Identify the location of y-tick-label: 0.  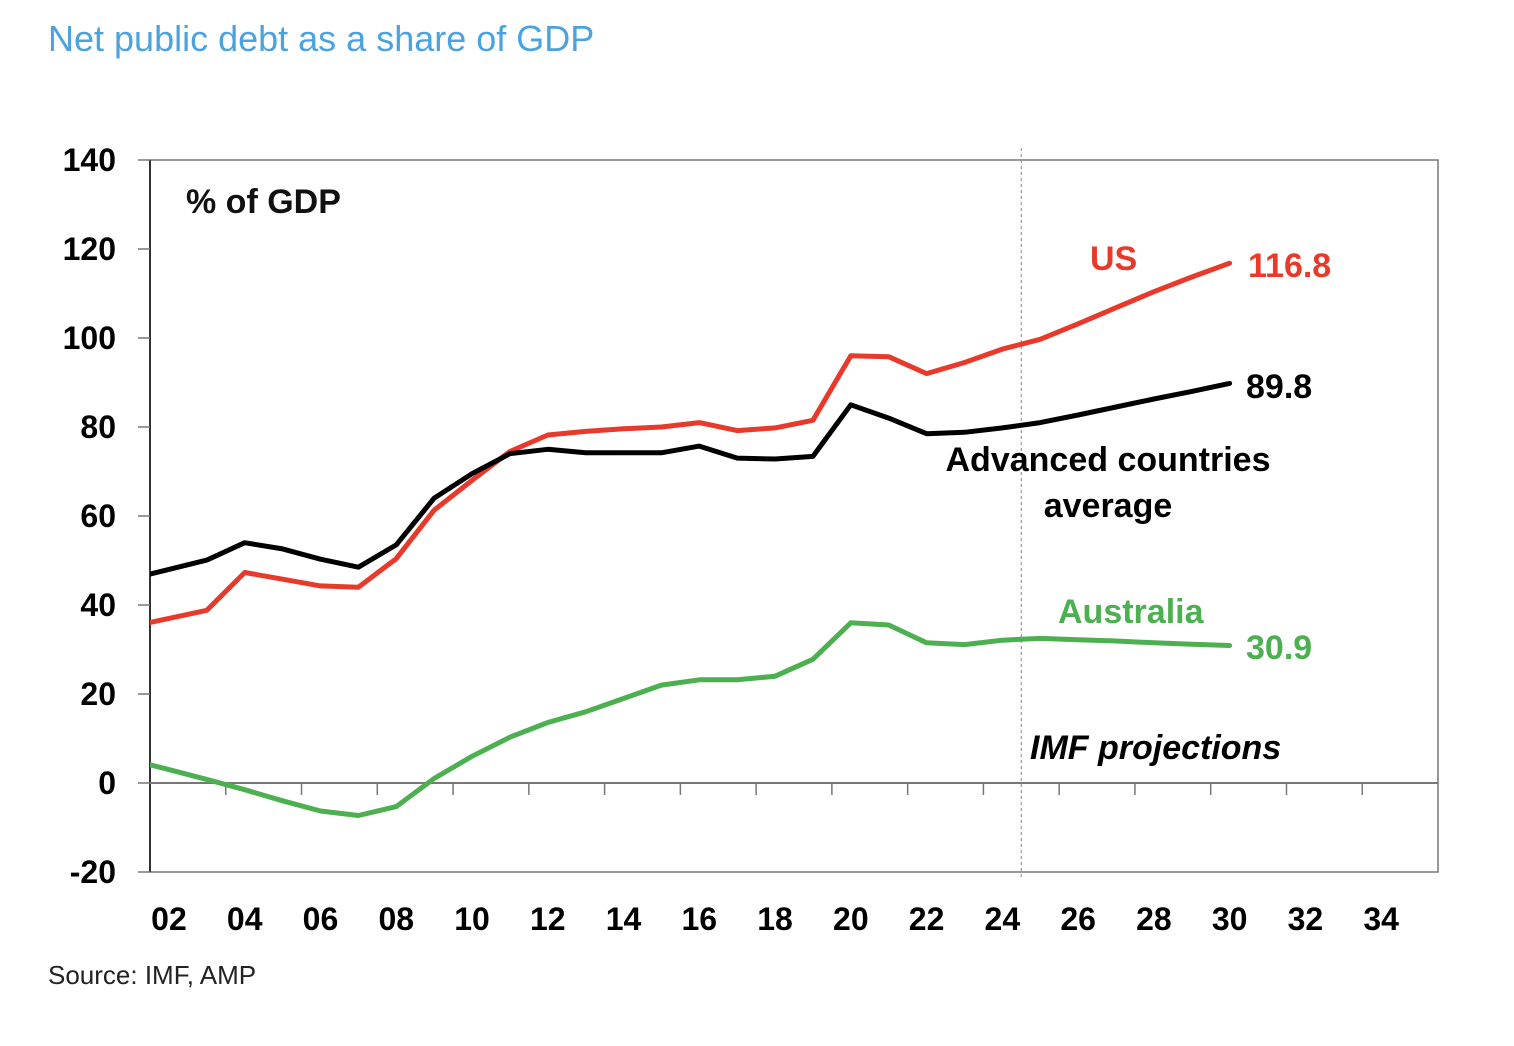
(107, 783).